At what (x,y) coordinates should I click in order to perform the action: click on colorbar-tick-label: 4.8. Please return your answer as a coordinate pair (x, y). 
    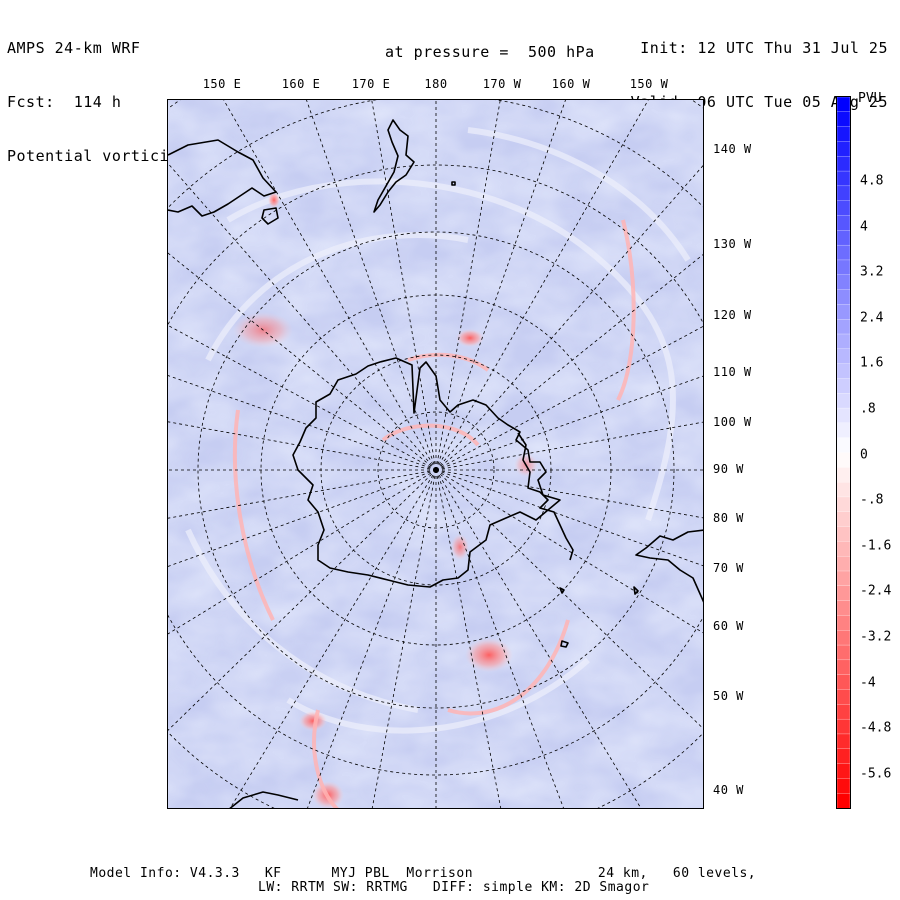
    Looking at the image, I should click on (872, 181).